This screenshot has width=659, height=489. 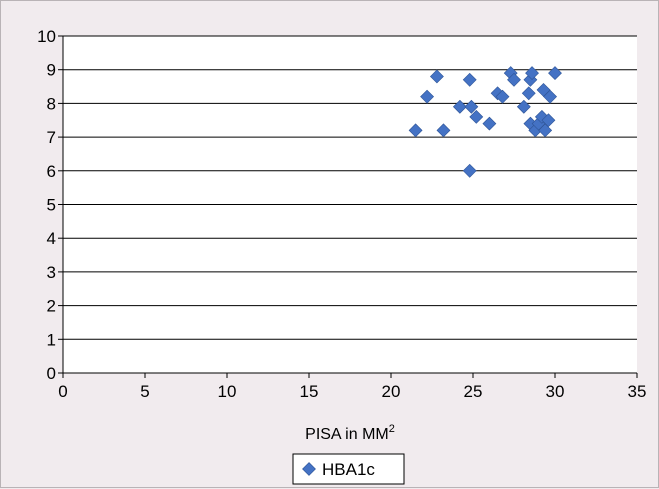 I want to click on y-tick-label: 1, so click(x=51, y=339).